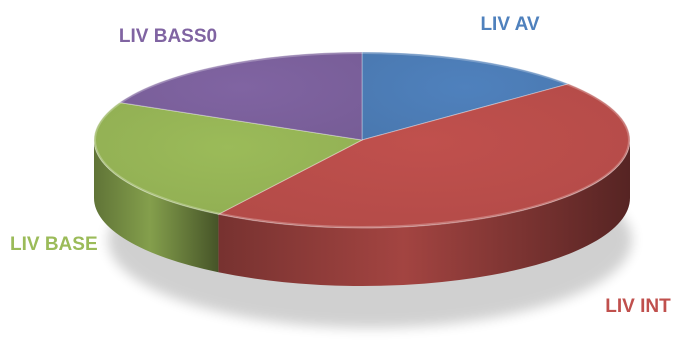 This screenshot has width=681, height=341. Describe the element at coordinates (466, 96) in the screenshot. I see `pie-slice-liv-av` at that location.